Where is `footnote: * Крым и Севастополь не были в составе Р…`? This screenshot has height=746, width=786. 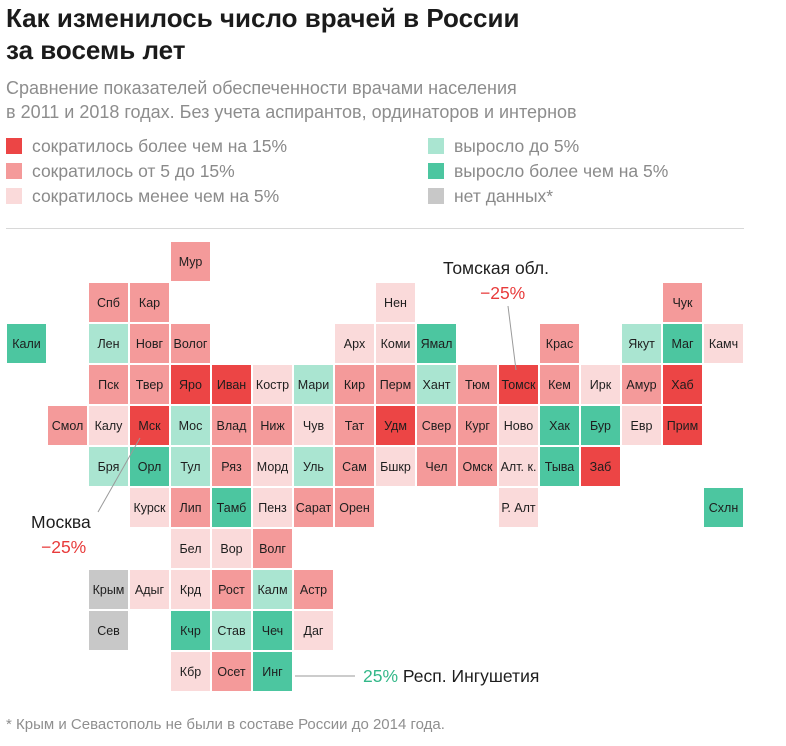
footnote: * Крым и Севастополь не были в составе Р… is located at coordinates (225, 724).